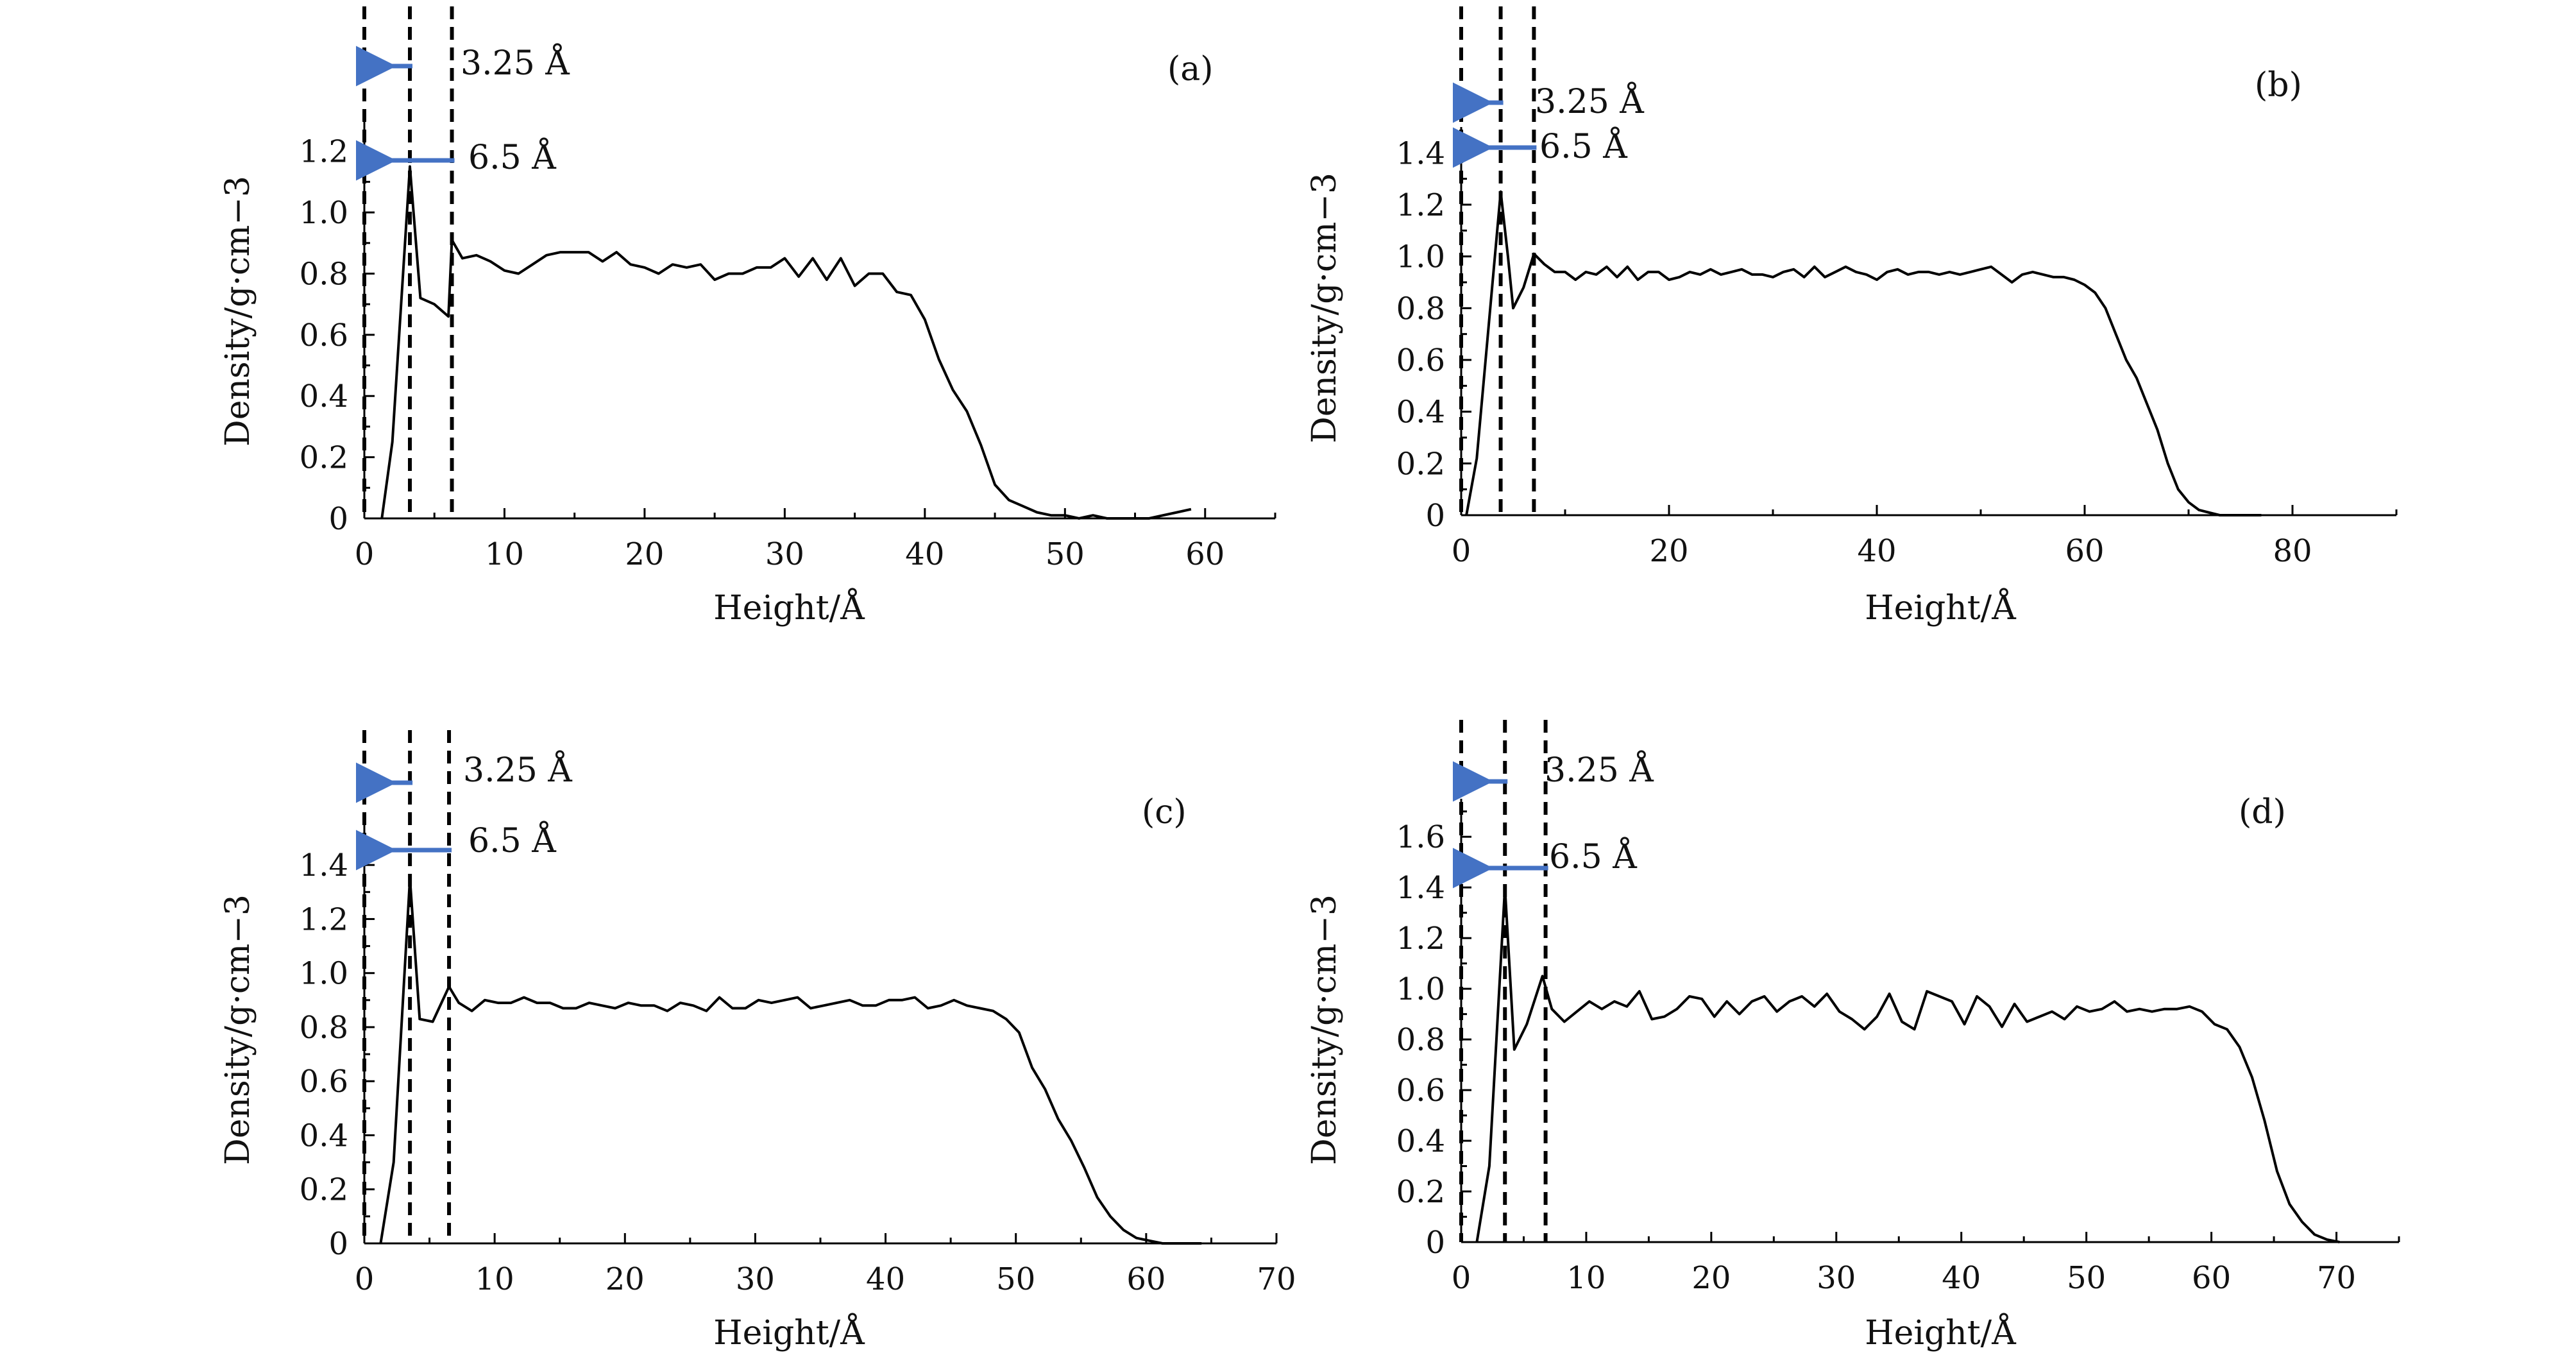 This screenshot has width=2576, height=1364. I want to click on panel-tag: (c), so click(1164, 812).